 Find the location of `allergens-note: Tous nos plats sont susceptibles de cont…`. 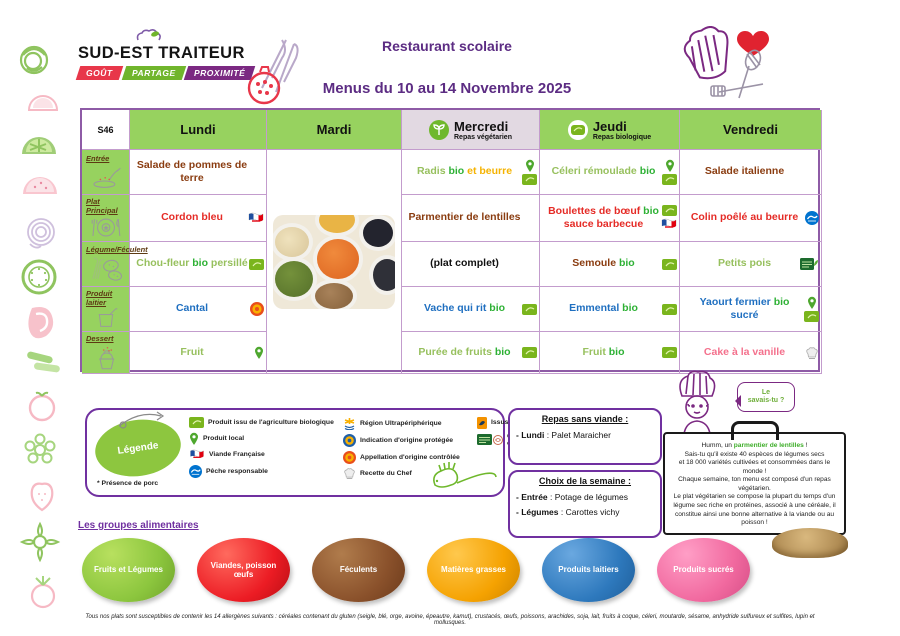

allergens-note: Tous nos plats sont susceptibles de cont… is located at coordinates (450, 620).